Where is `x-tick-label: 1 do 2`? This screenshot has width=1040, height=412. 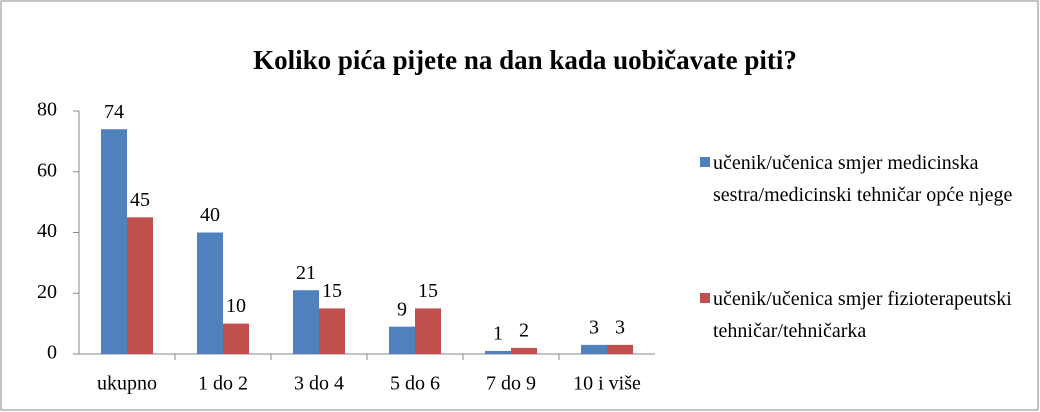
x-tick-label: 1 do 2 is located at coordinates (223, 384).